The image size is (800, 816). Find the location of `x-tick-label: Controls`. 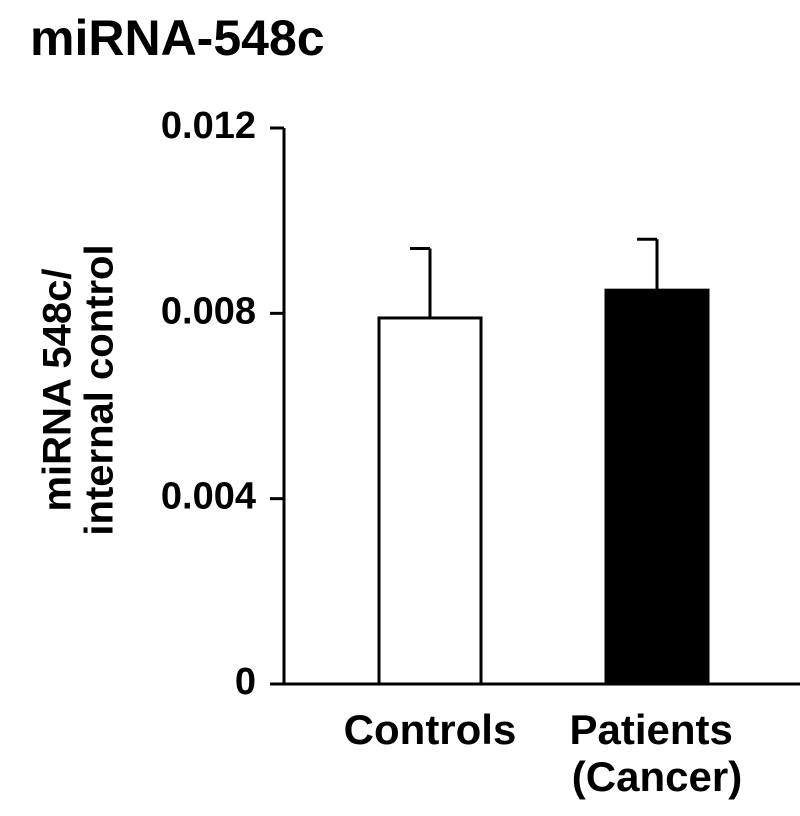

x-tick-label: Controls is located at coordinates (430, 729).